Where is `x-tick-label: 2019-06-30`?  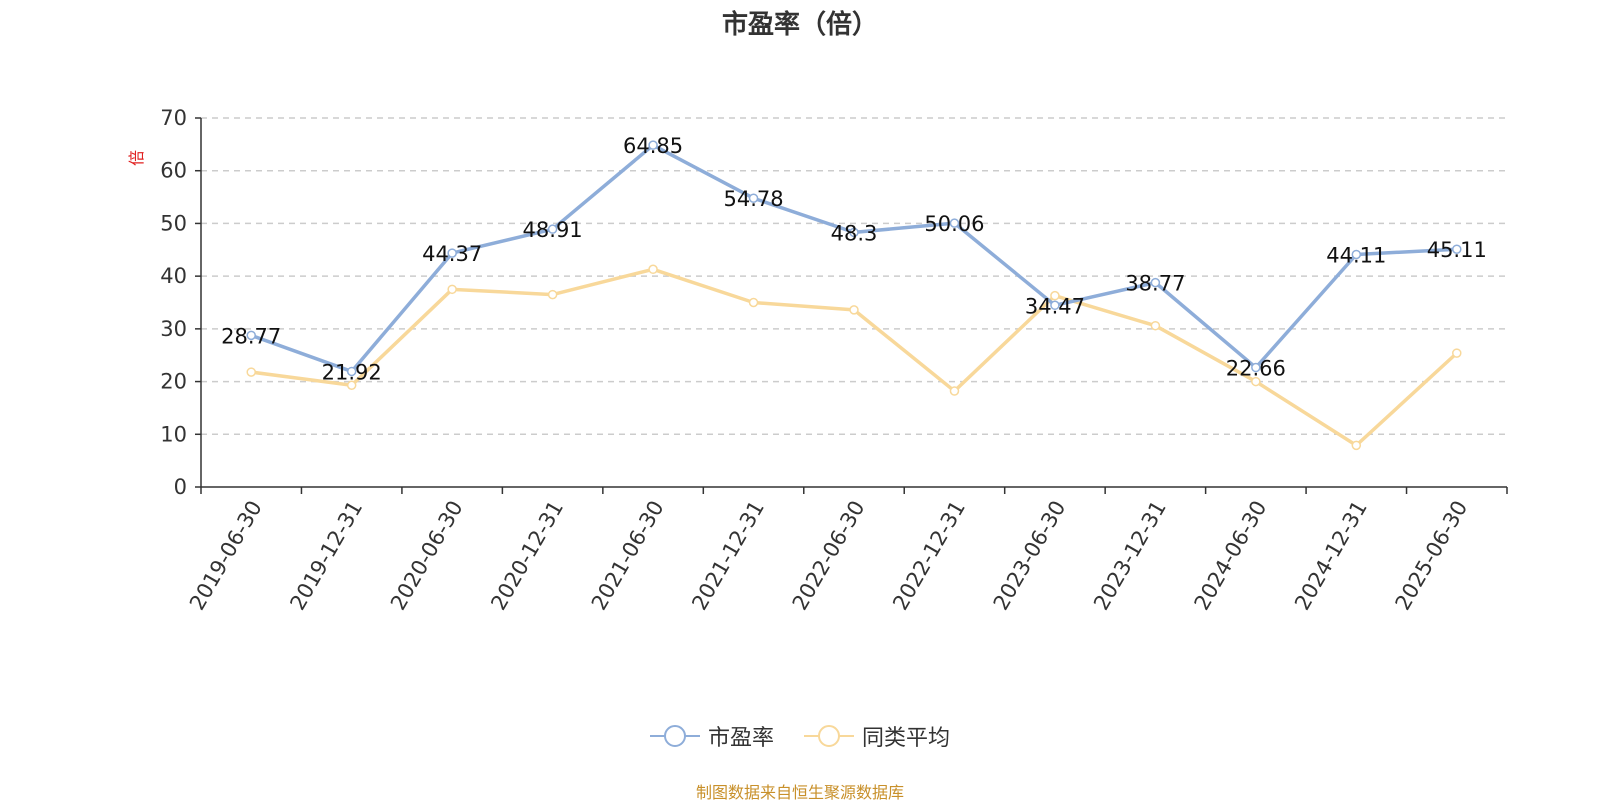 x-tick-label: 2019-06-30 is located at coordinates (226, 556).